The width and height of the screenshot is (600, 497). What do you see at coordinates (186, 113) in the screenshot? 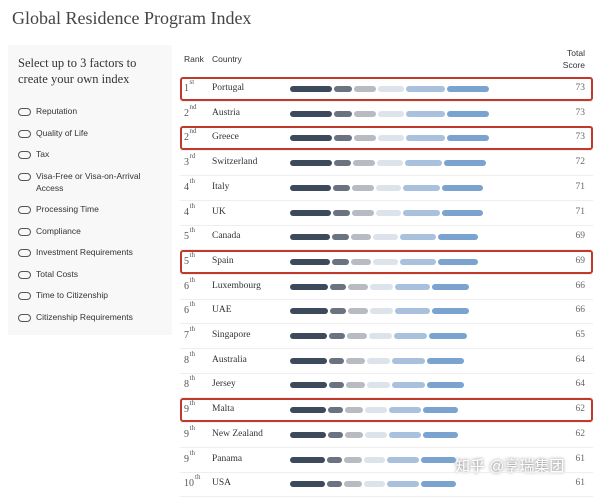
I see `rank: 2` at bounding box center [186, 113].